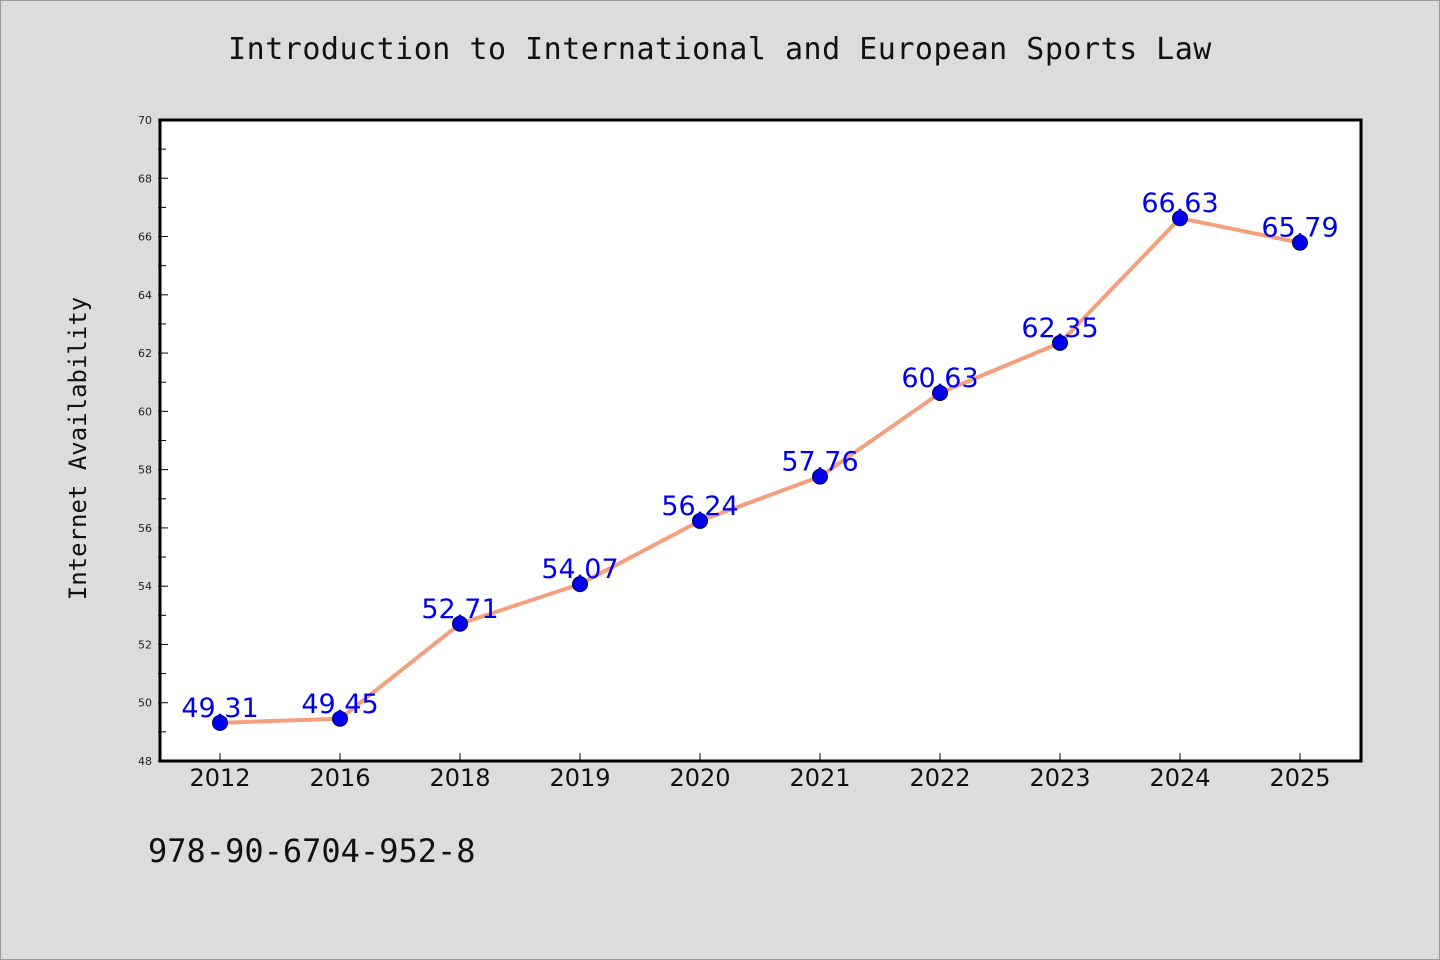 The height and width of the screenshot is (960, 1440). What do you see at coordinates (339, 704) in the screenshot?
I see `data-label: 49.45` at bounding box center [339, 704].